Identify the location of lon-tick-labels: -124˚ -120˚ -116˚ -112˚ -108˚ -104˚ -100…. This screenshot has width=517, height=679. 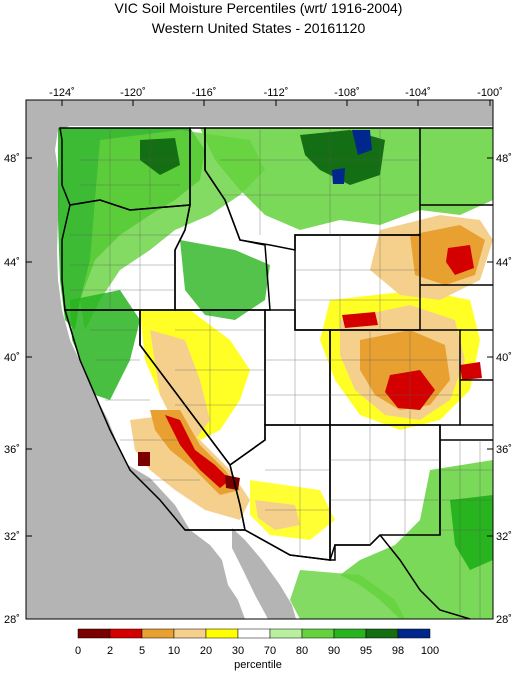
(276, 93).